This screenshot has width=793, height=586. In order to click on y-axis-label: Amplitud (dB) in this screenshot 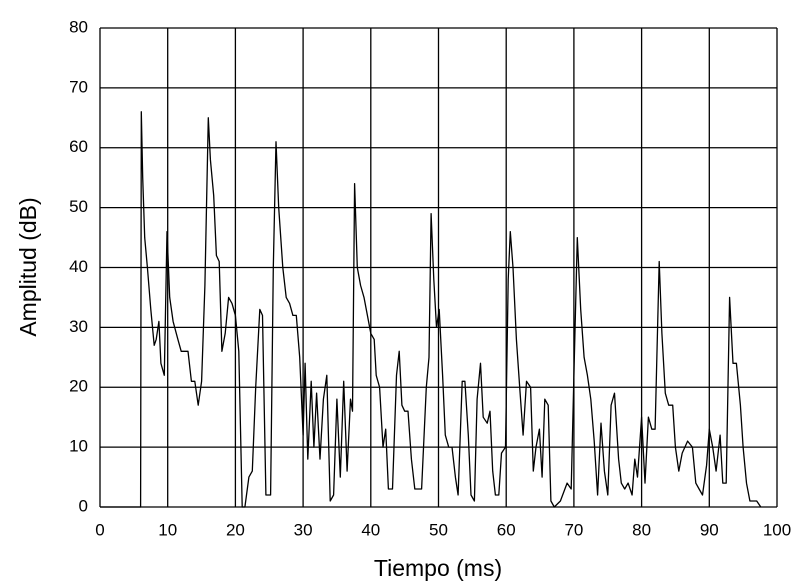, I will do `click(28, 266)`.